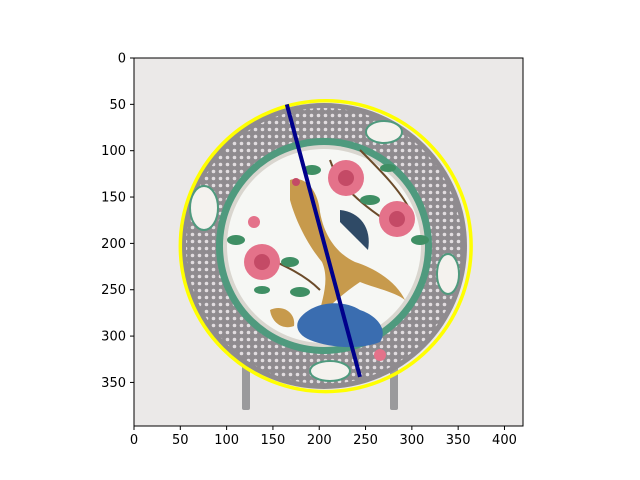 This screenshot has height=480, width=640. I want to click on x-axis-ticks: 0 50 100 150 200 250 300 350 400, so click(323, 437).